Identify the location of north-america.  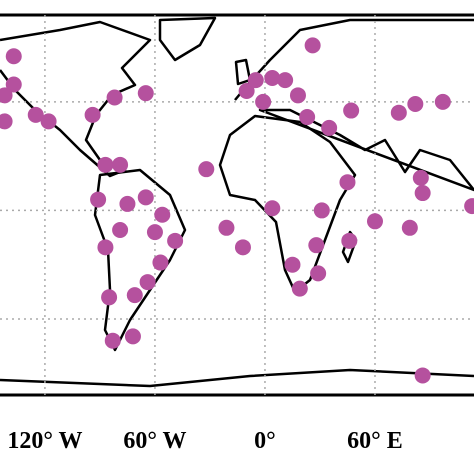
(76, 99).